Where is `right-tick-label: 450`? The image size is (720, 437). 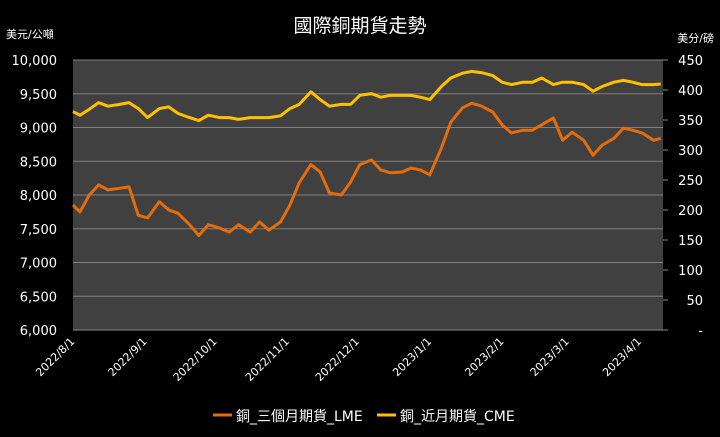 right-tick-label: 450 is located at coordinates (690, 61).